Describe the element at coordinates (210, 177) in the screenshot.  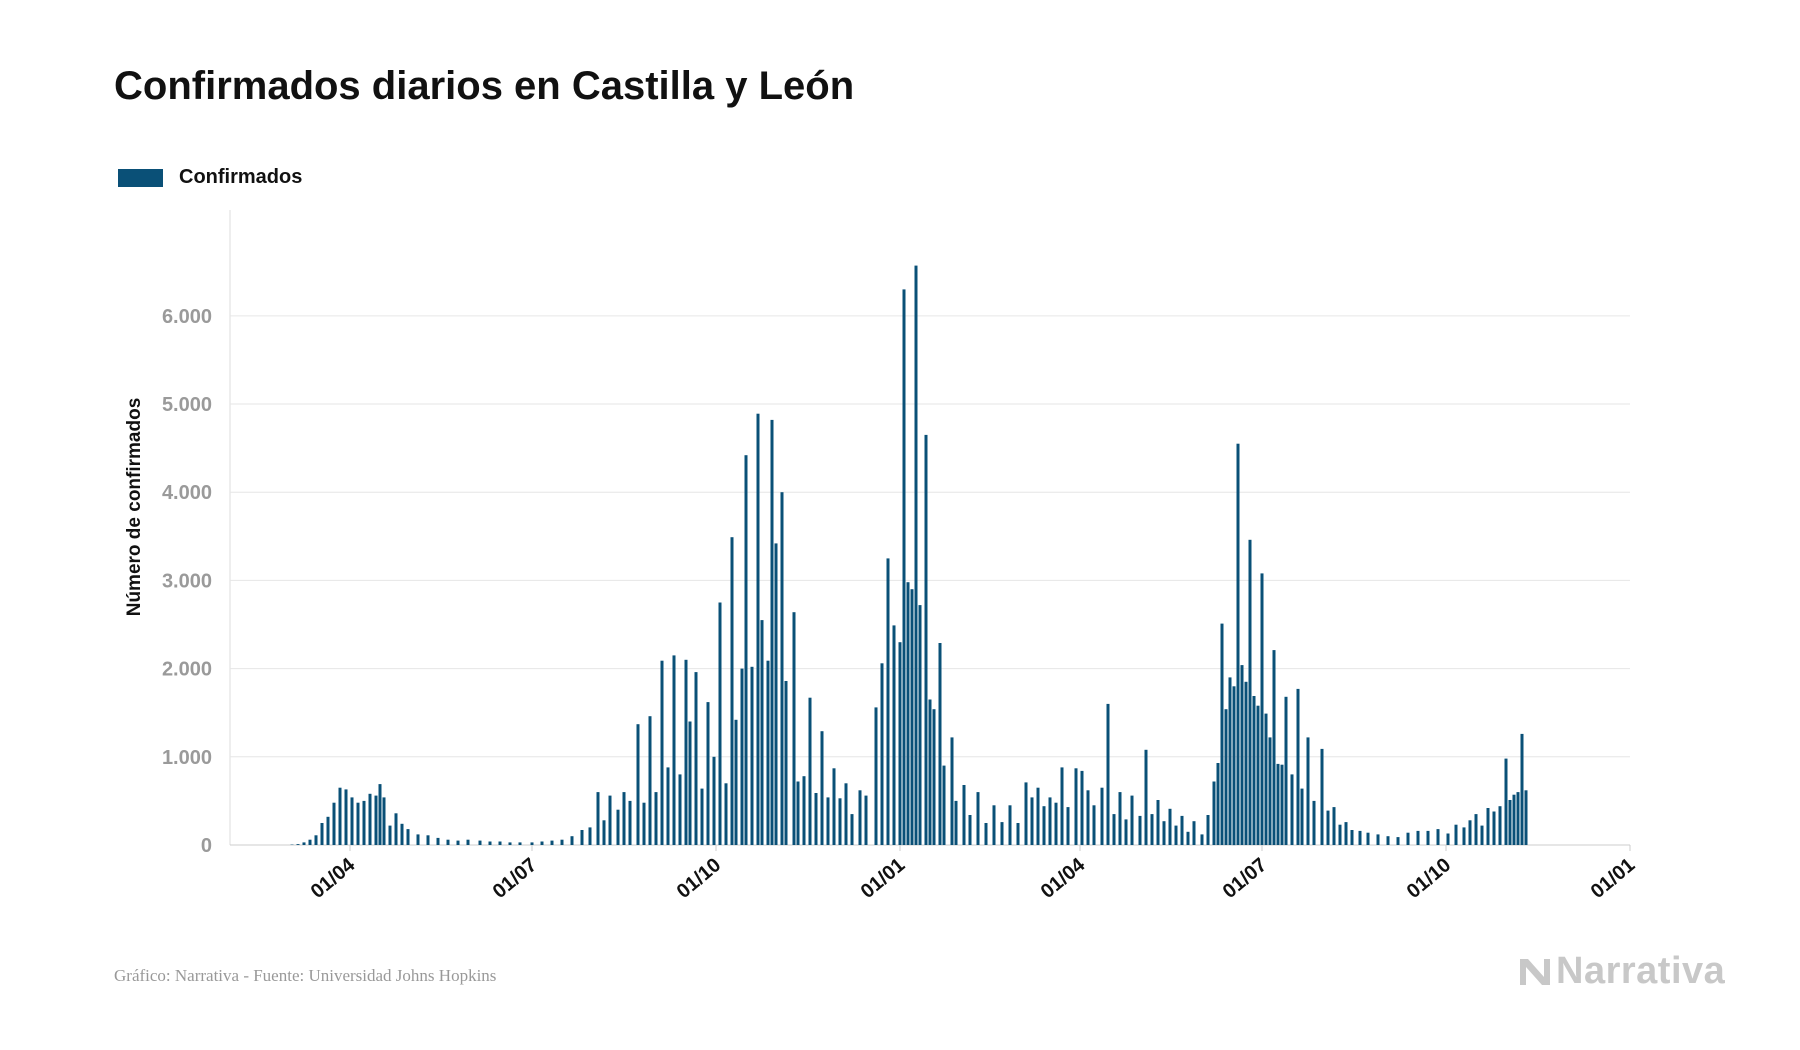
I see `legend: Confirmados` at that location.